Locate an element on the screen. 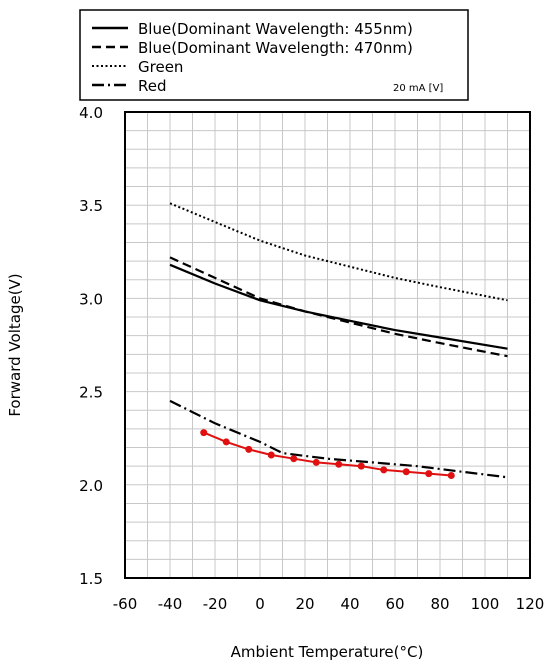 The width and height of the screenshot is (550, 665). legend-box is located at coordinates (274, 55).